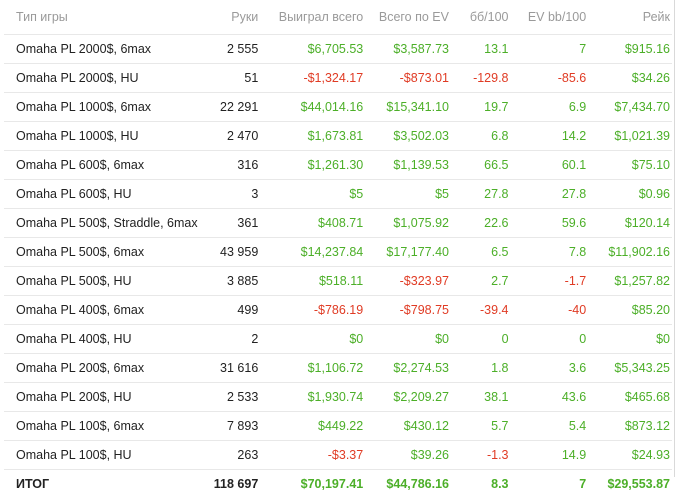  What do you see at coordinates (629, 78) in the screenshot?
I see `rake-cell: $34.26` at bounding box center [629, 78].